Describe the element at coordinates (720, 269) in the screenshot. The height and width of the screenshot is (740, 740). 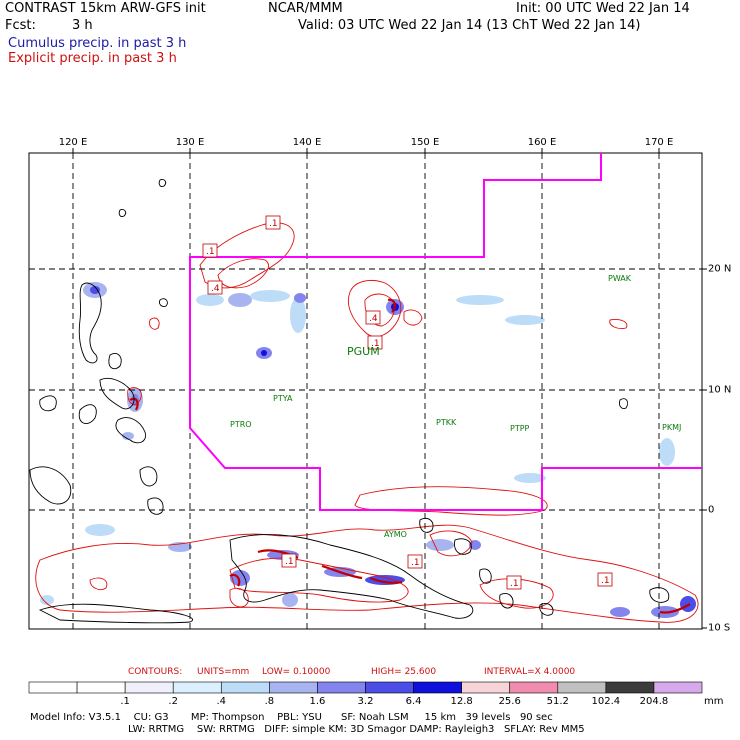
I see `lat-label-20n: 20 N` at that location.